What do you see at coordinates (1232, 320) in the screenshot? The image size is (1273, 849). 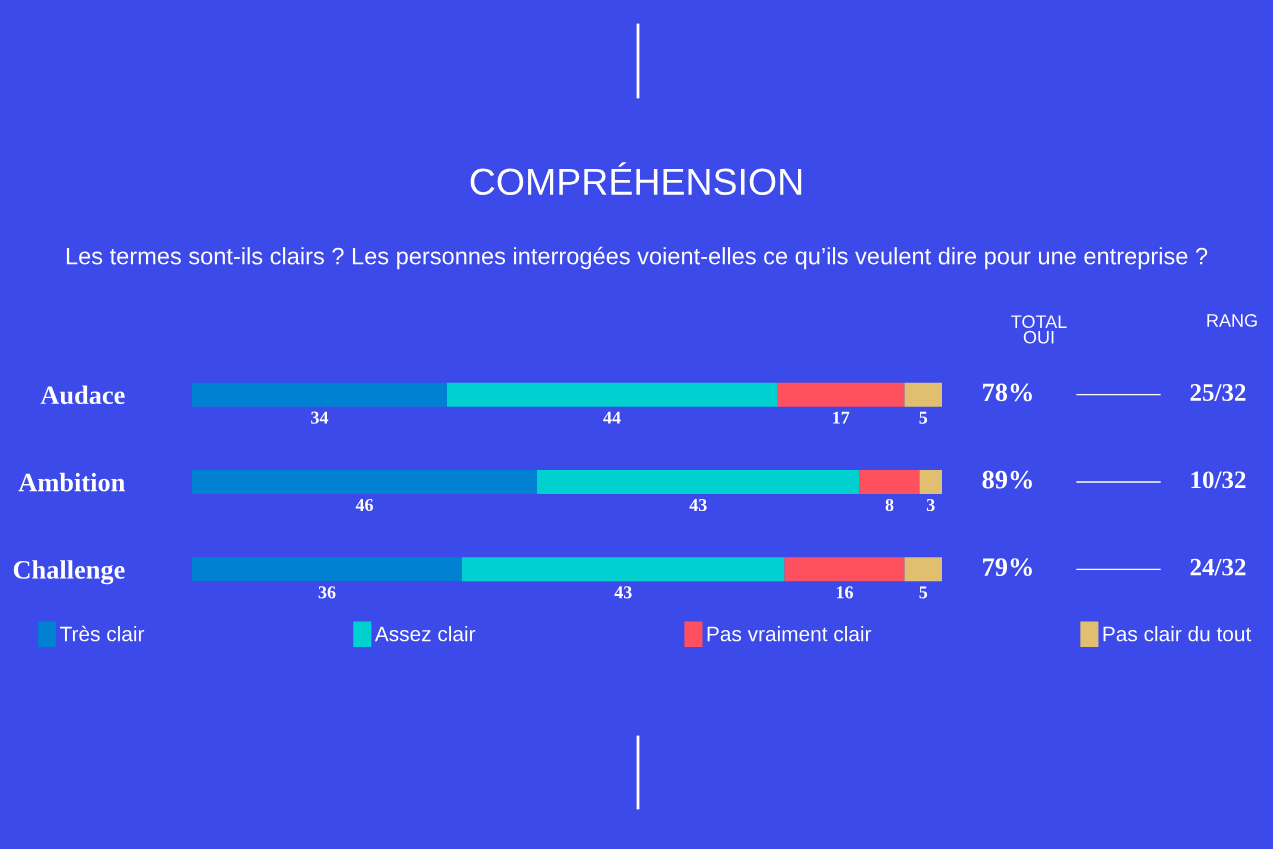 I see `text: RANG` at bounding box center [1232, 320].